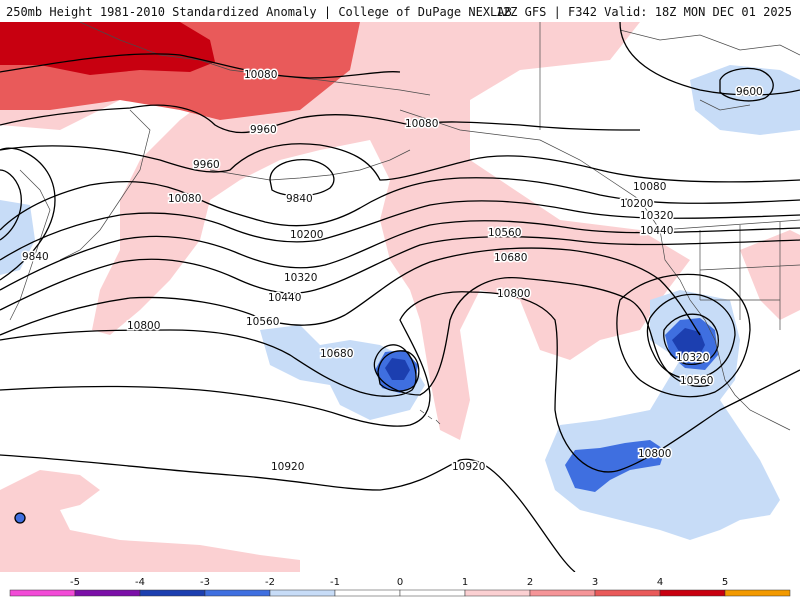 This screenshot has width=800, height=600. I want to click on negative-anomaly-dark-baja, so click(688, 343).